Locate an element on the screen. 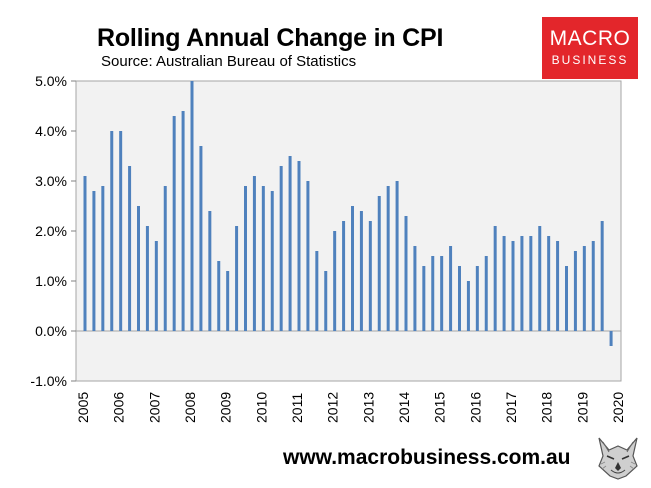 This screenshot has height=488, width=651. x-tick-label: 2005 is located at coordinates (83, 407).